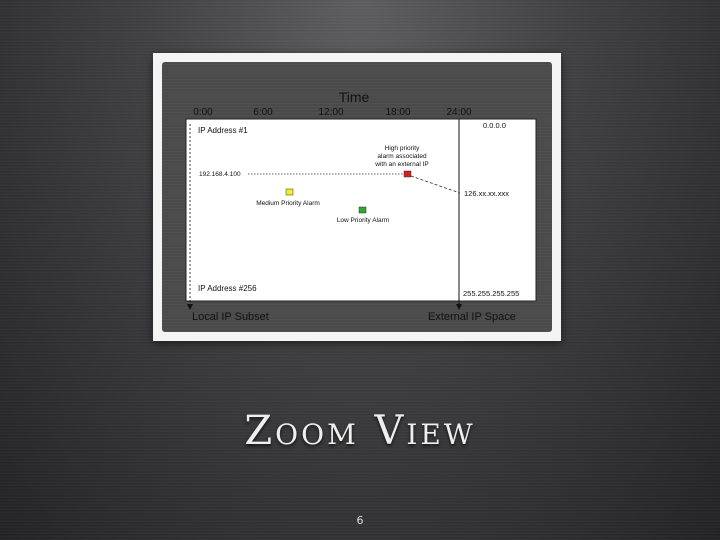  I want to click on high-alarm-line1: High priority, so click(402, 148).